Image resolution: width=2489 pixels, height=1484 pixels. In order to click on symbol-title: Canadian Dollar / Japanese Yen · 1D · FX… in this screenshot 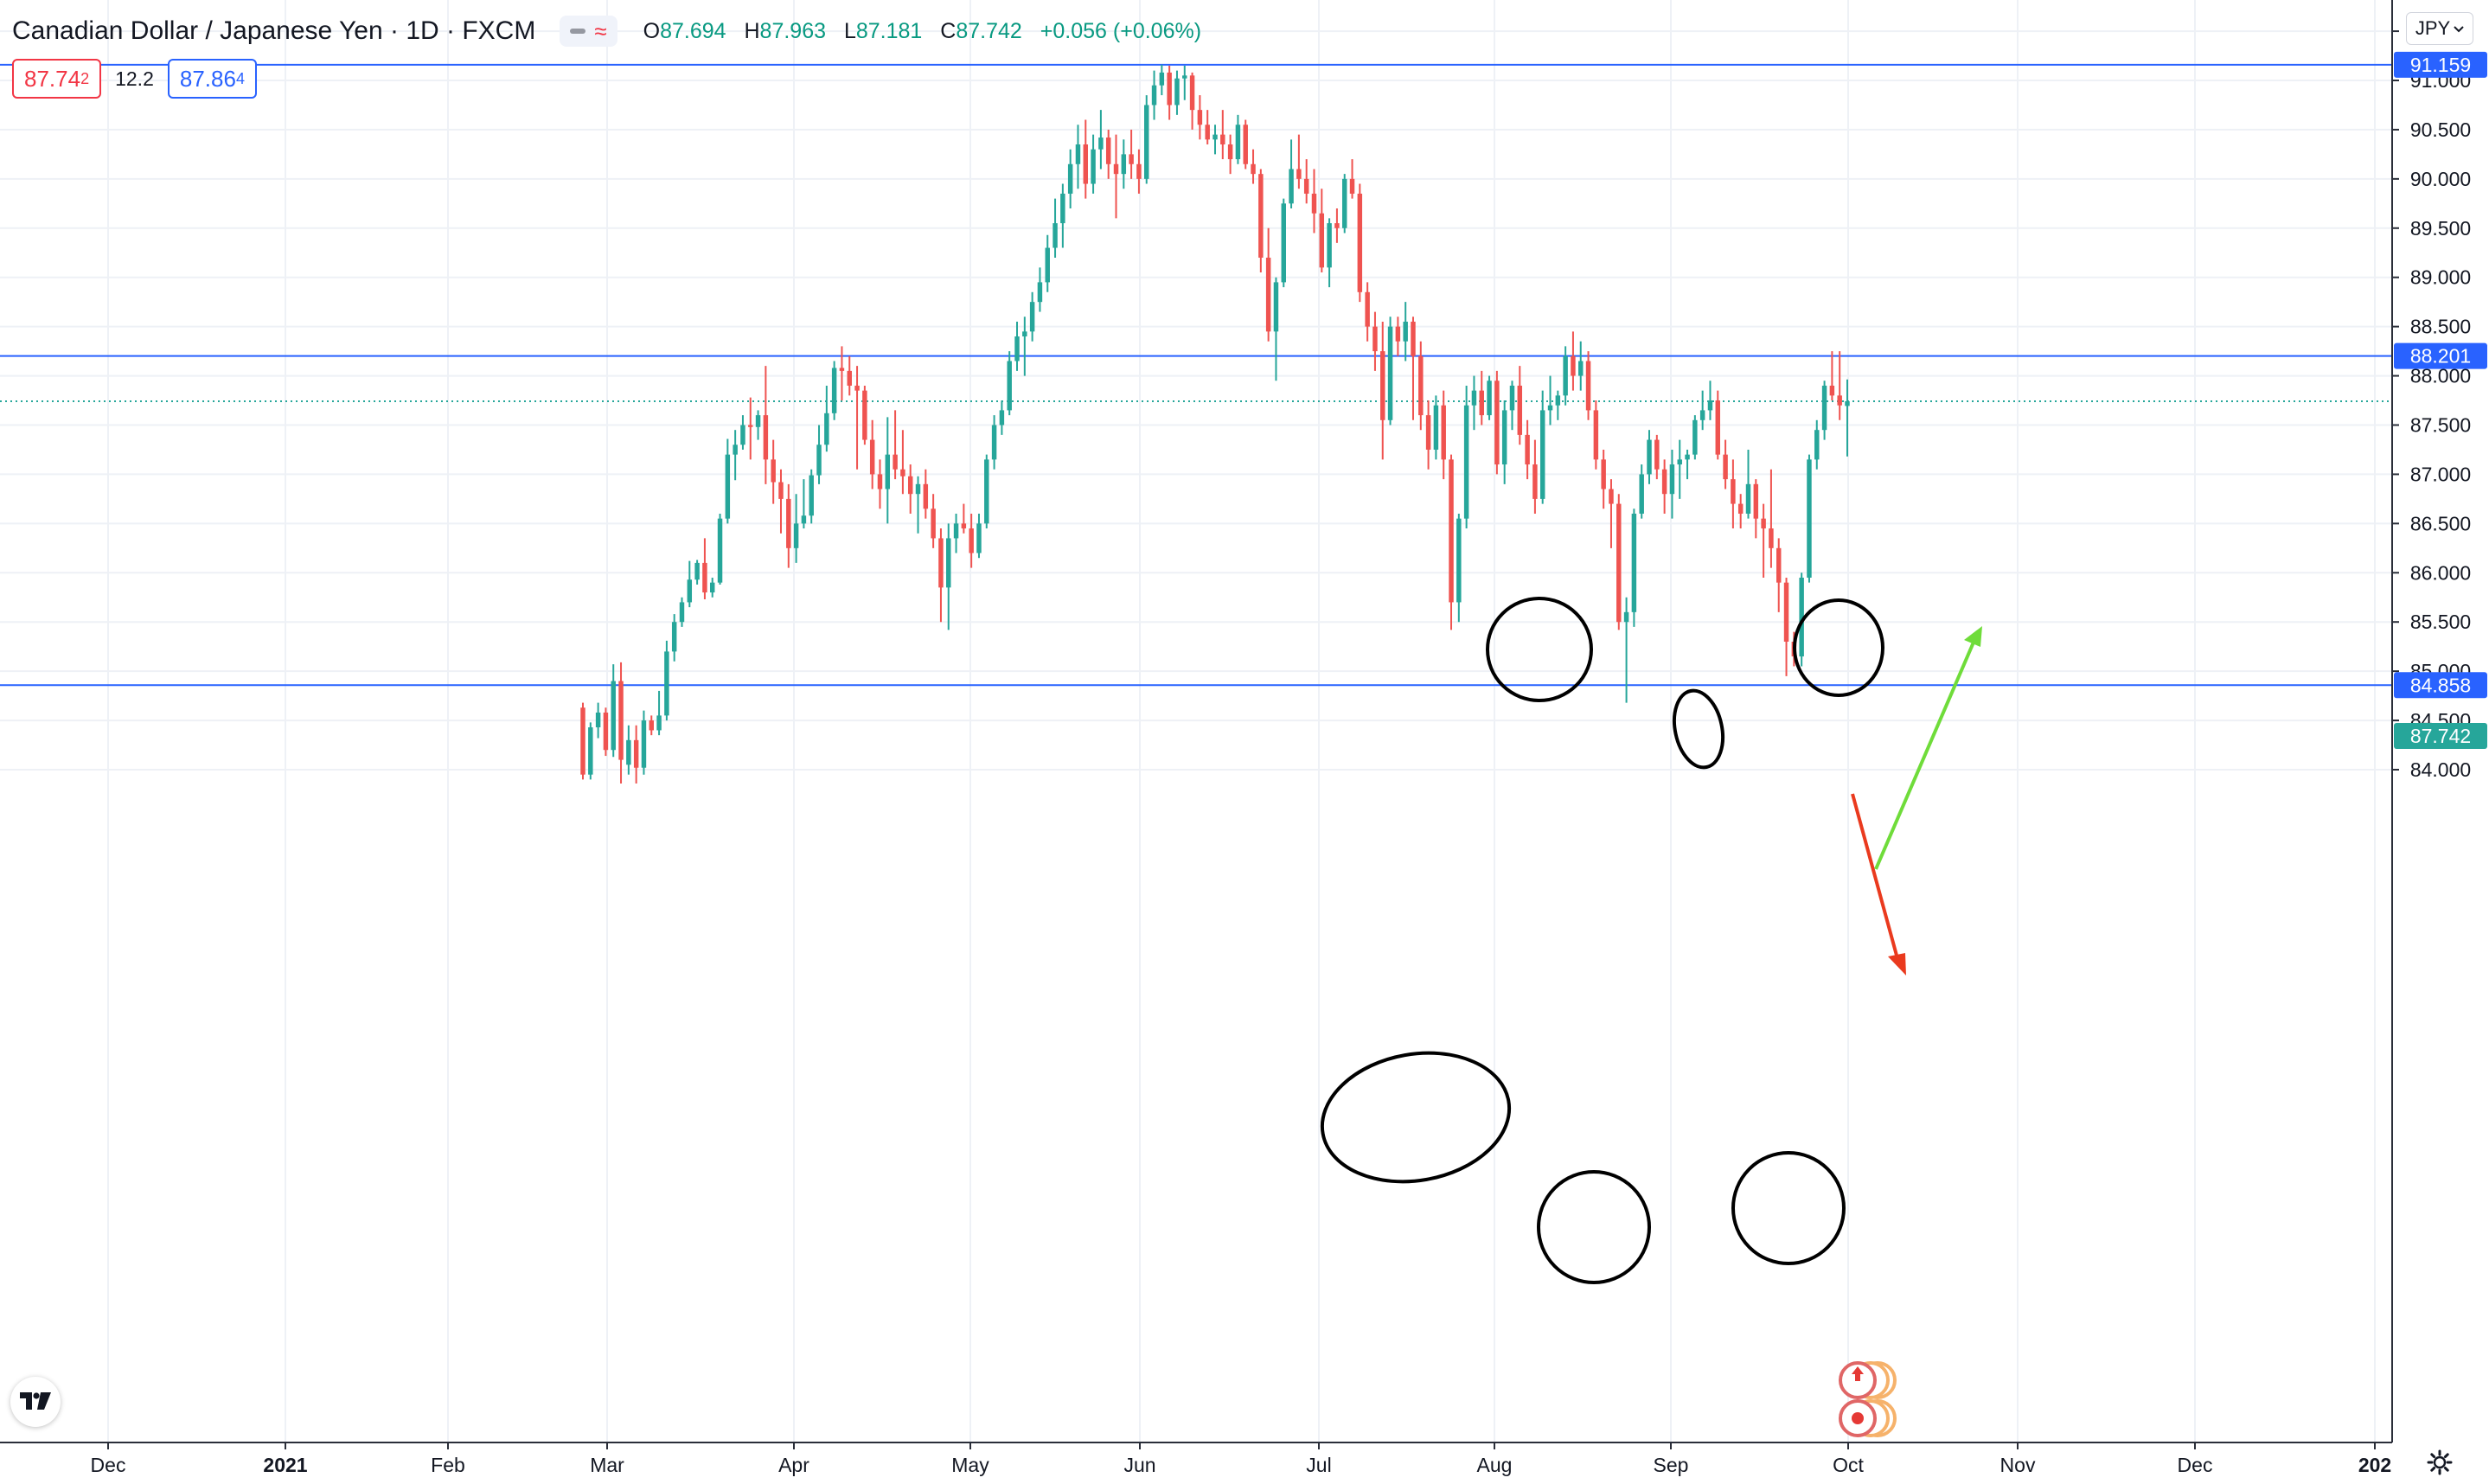, I will do `click(274, 31)`.